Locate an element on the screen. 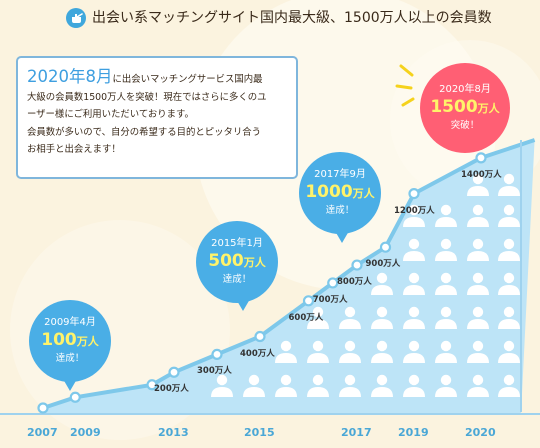  intro-line: に出会いマッチングサービス国内最 is located at coordinates (187, 79).